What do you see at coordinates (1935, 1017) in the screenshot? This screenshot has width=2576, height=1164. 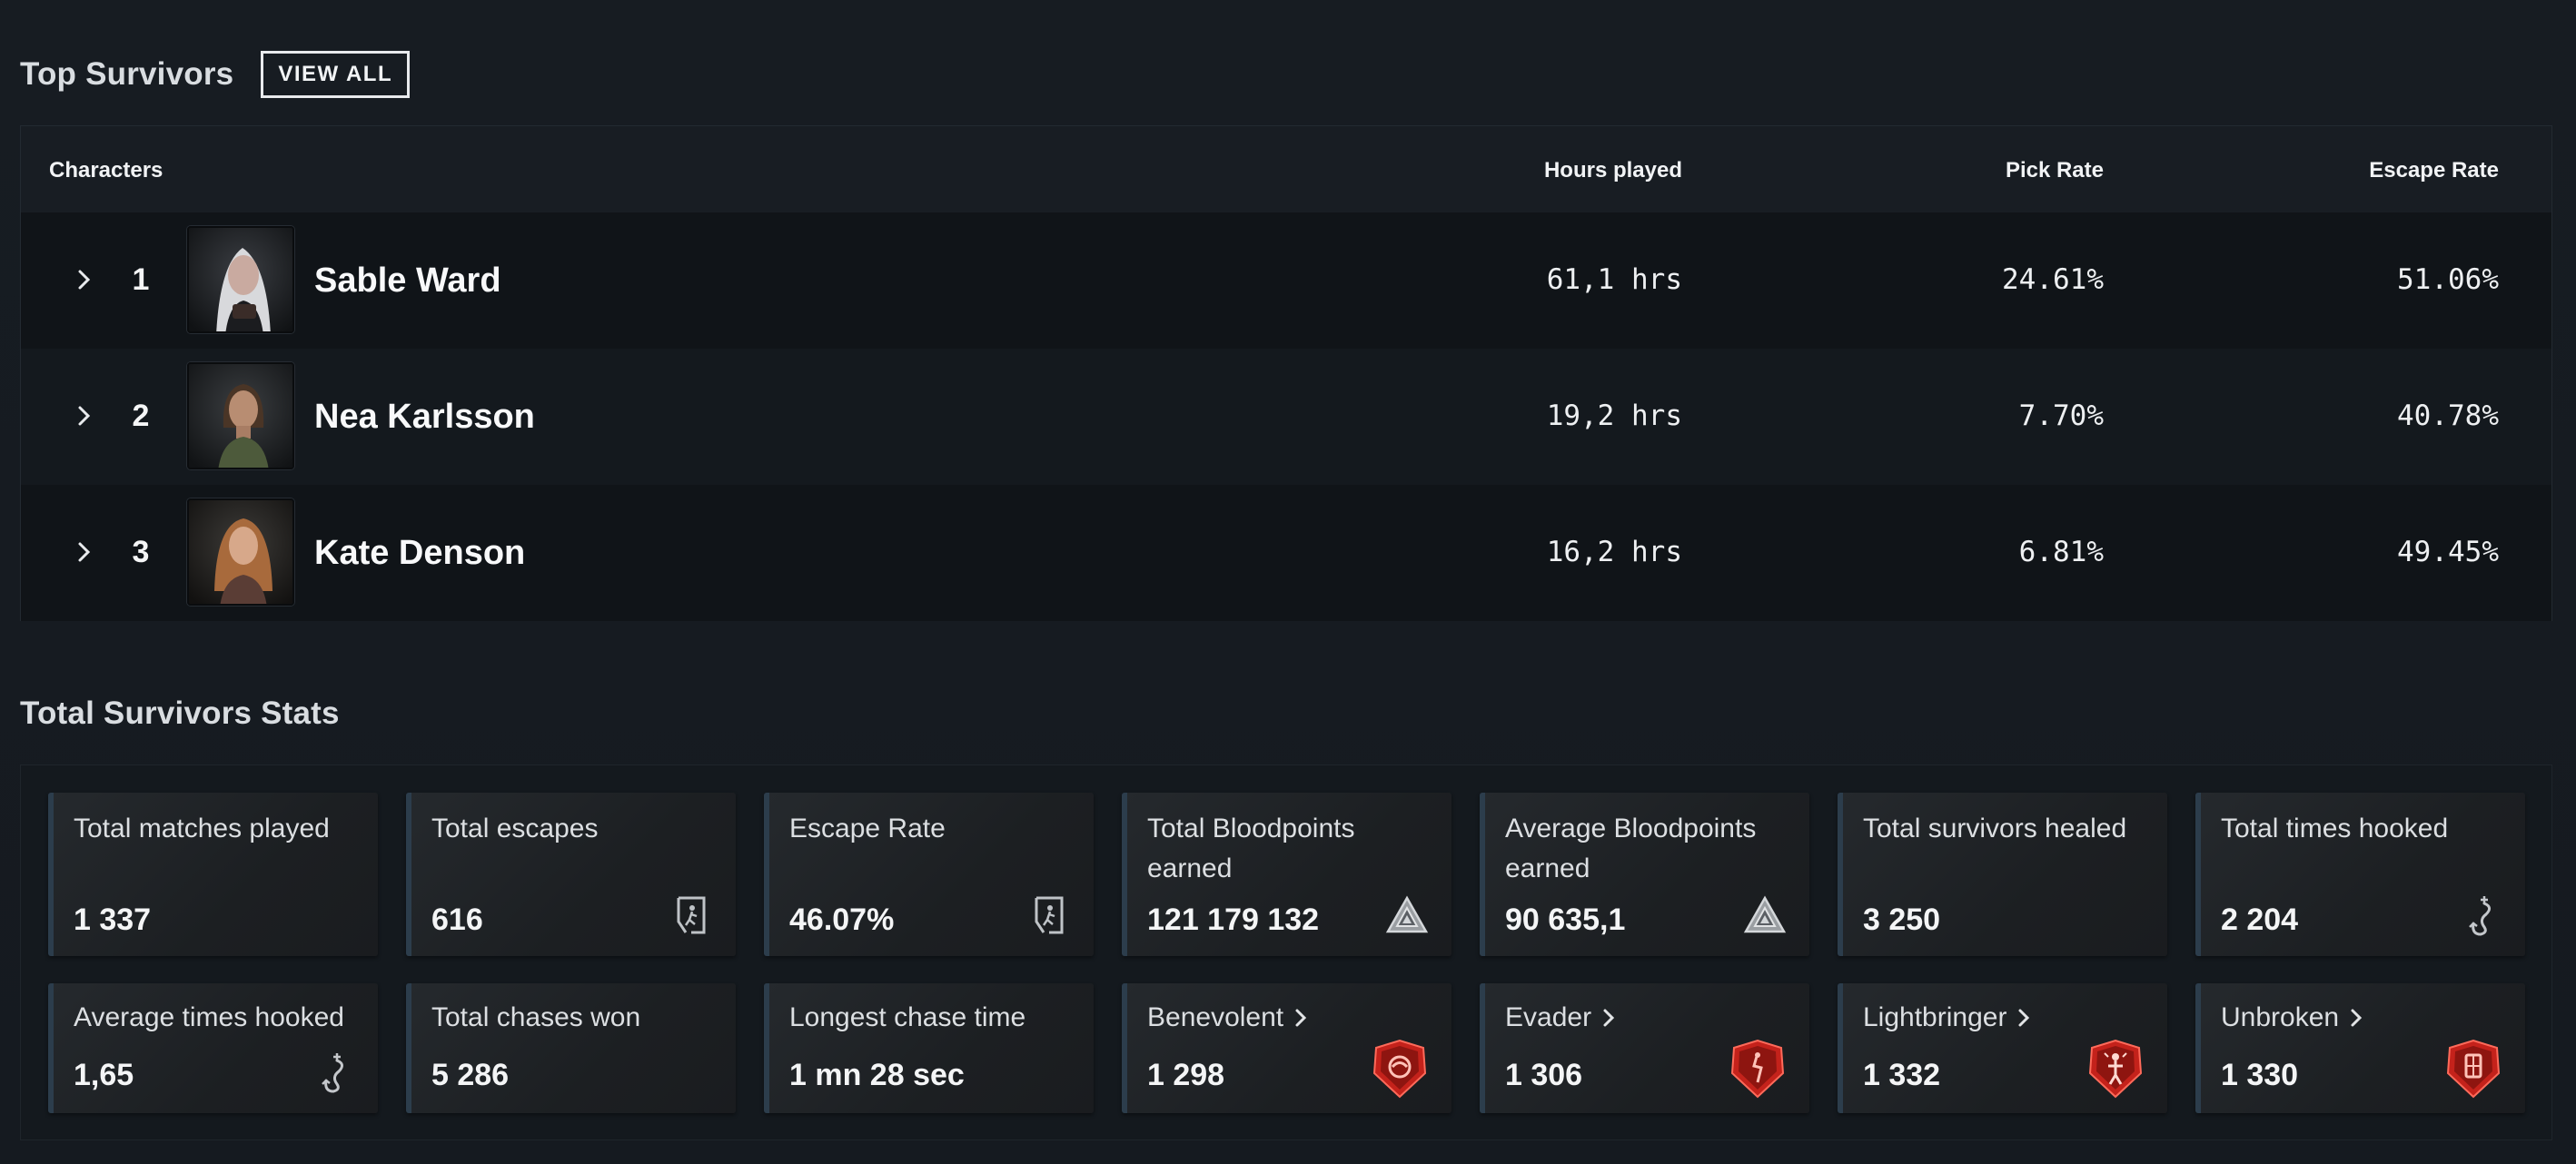 I see `stat-label: Lightbringer` at bounding box center [1935, 1017].